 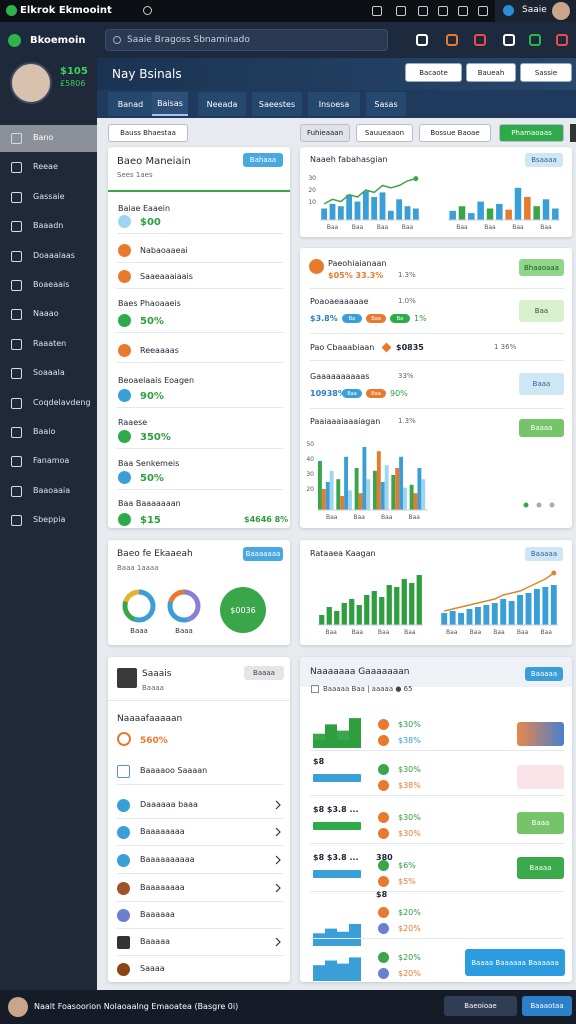 I want to click on sidebar-item: Baaio, so click(x=44, y=431).